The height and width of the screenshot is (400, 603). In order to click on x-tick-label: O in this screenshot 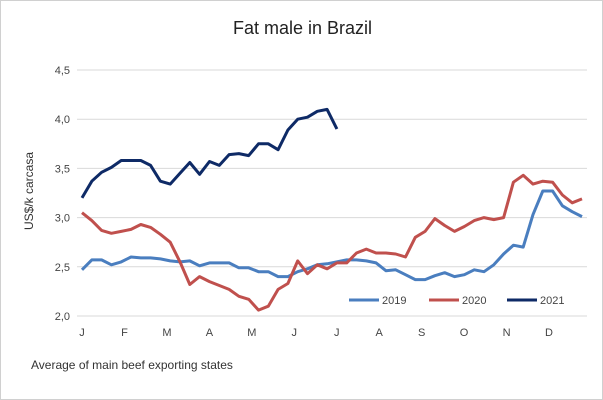, I will do `click(464, 333)`.